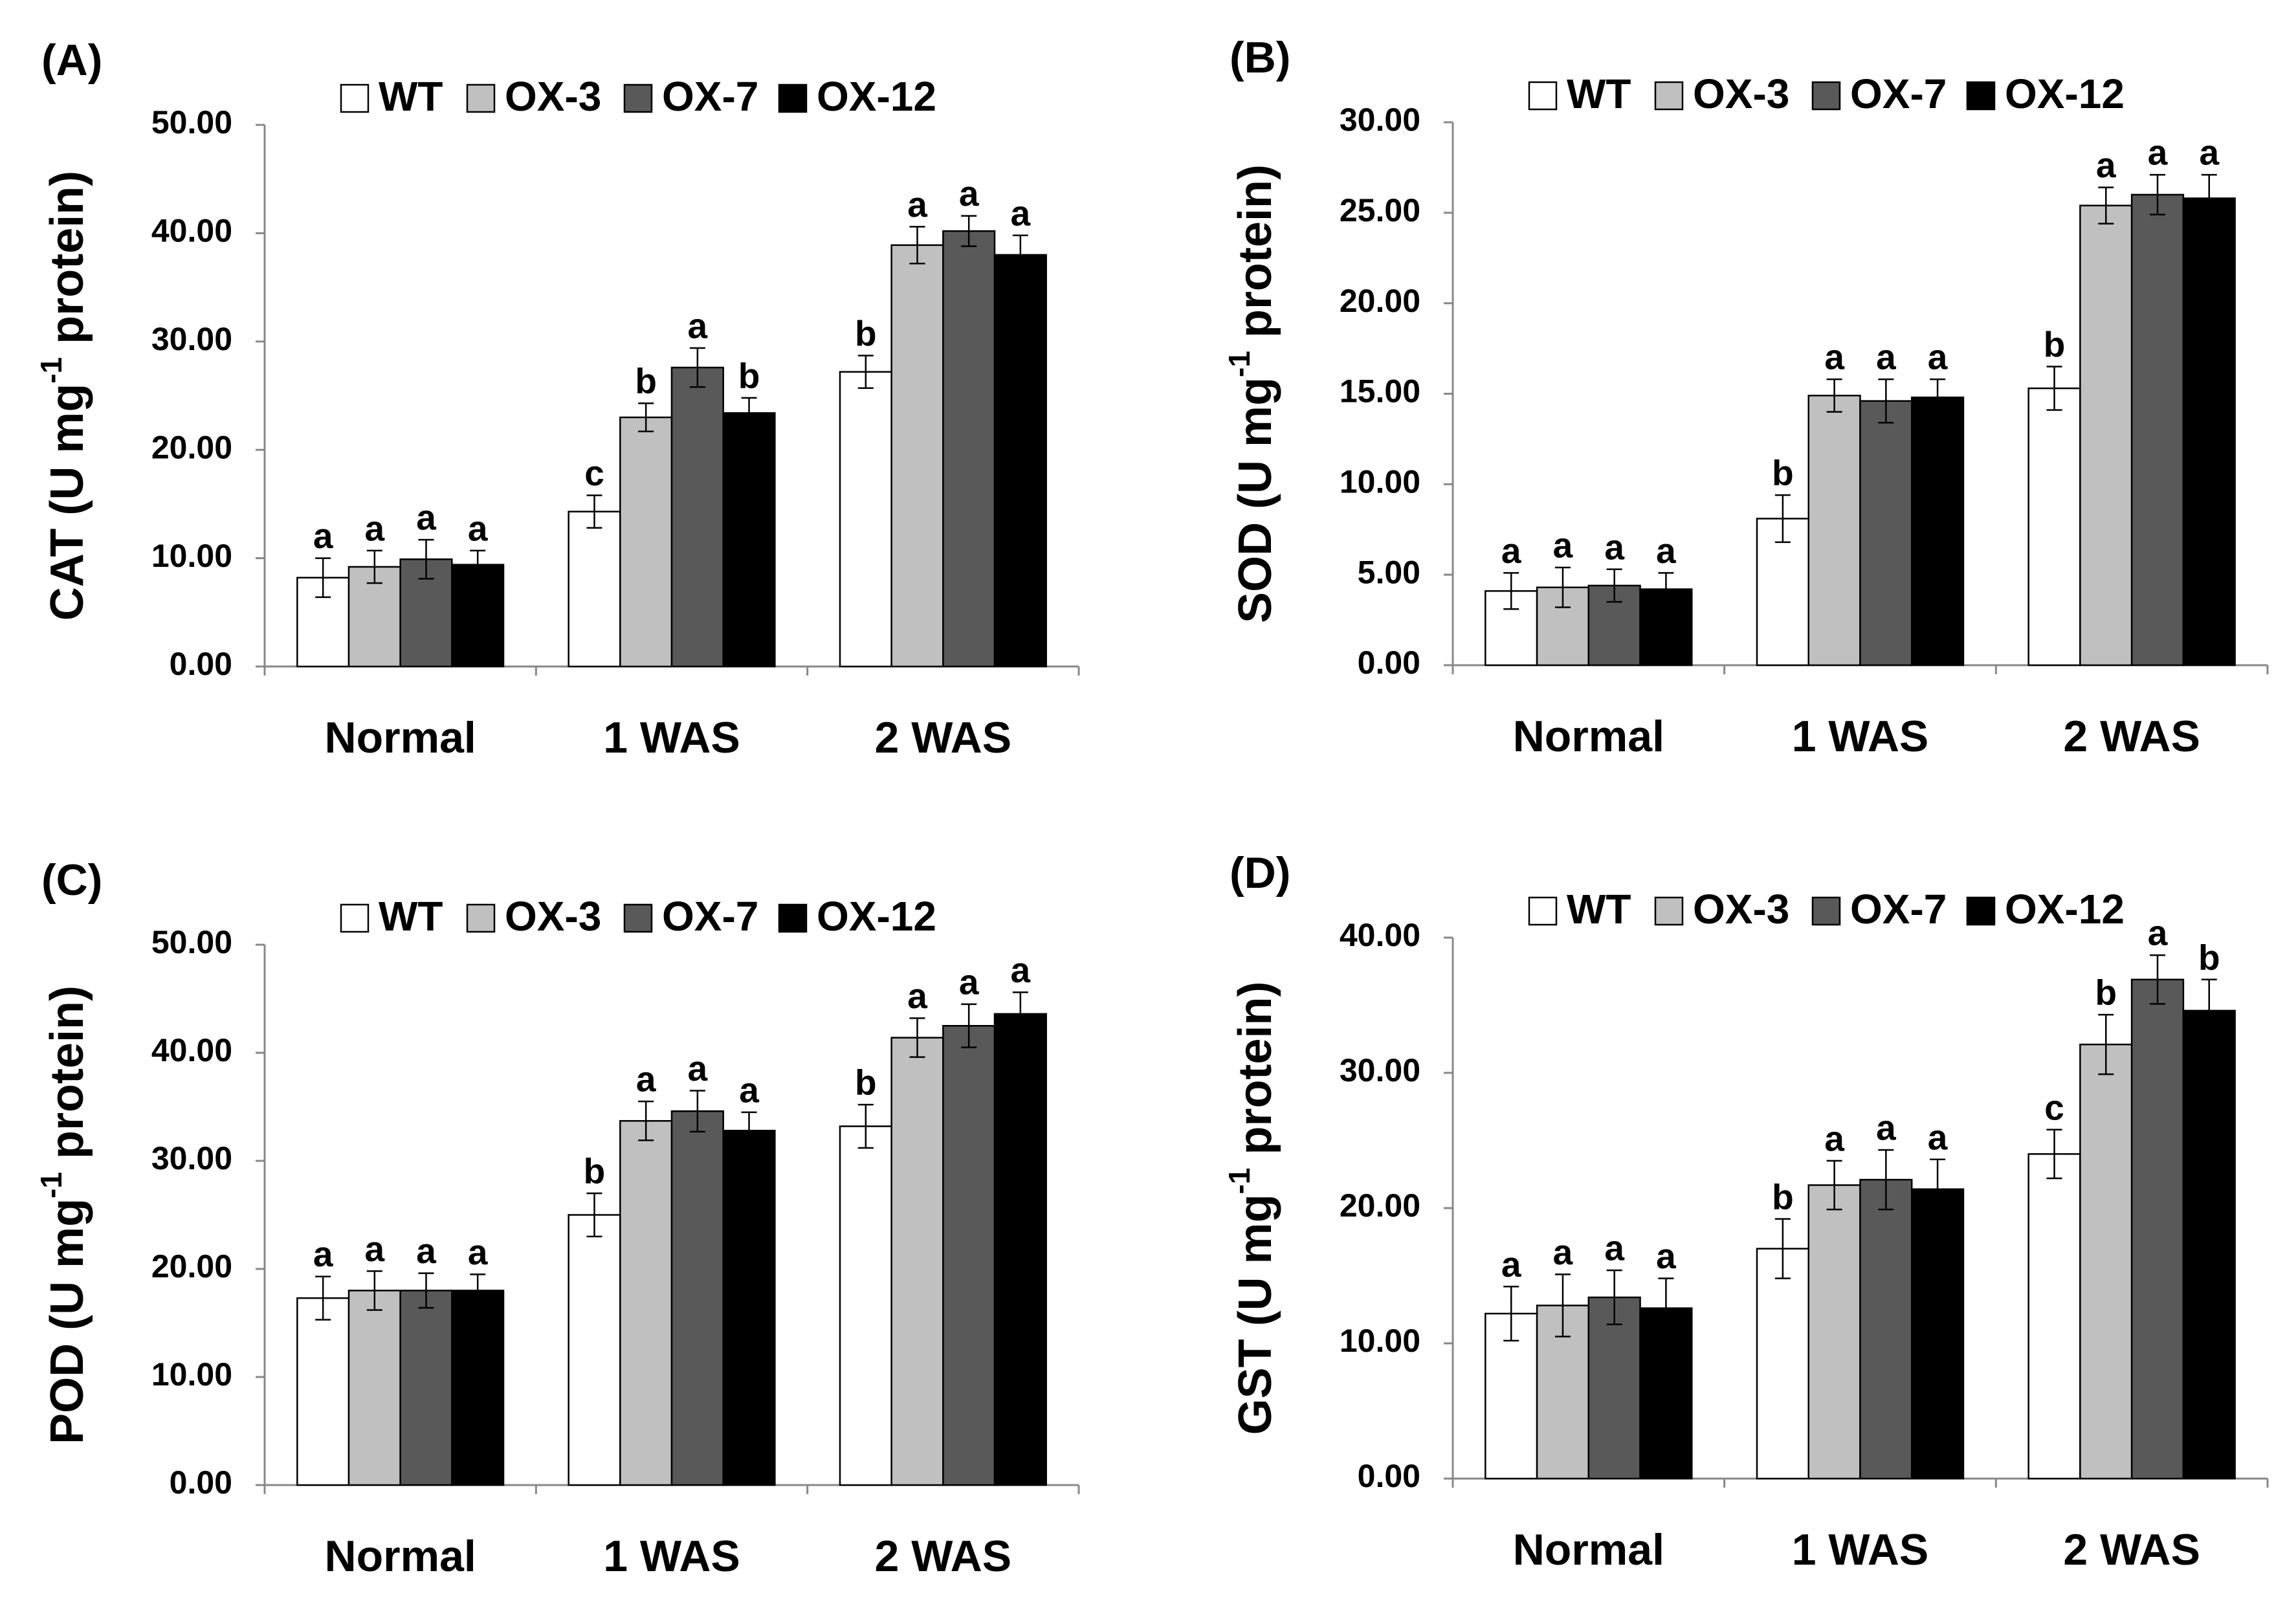  I want to click on y-tick-label: 40.00, so click(192, 1050).